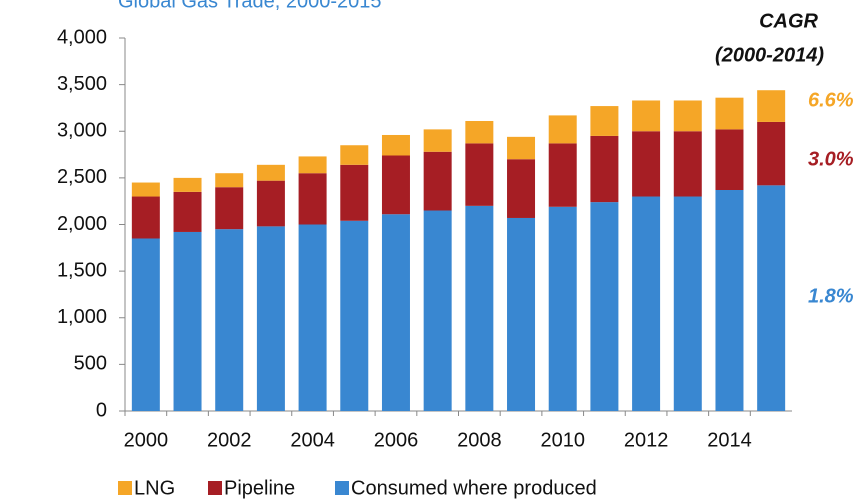  Describe the element at coordinates (82, 37) in the screenshot. I see `y-tick-label: 4,000` at that location.